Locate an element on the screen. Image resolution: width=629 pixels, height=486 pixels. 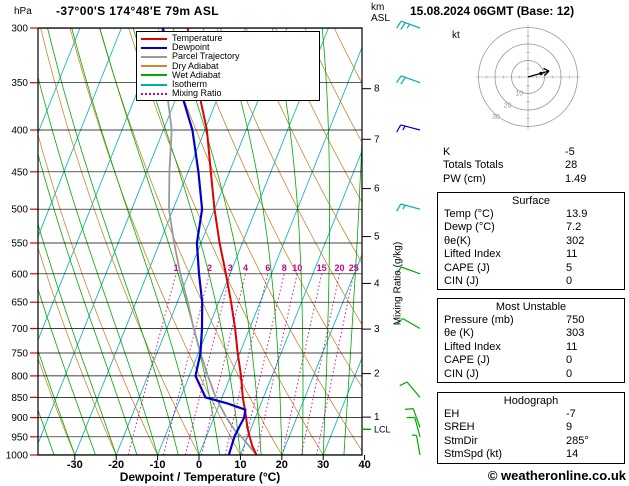
km-tick-label: 1 is located at coordinates (377, 417).